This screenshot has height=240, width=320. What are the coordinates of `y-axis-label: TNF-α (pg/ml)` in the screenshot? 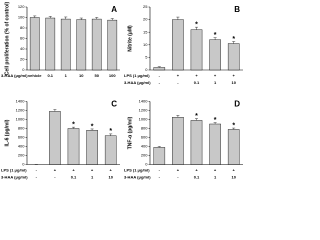 It's located at (130, 132).